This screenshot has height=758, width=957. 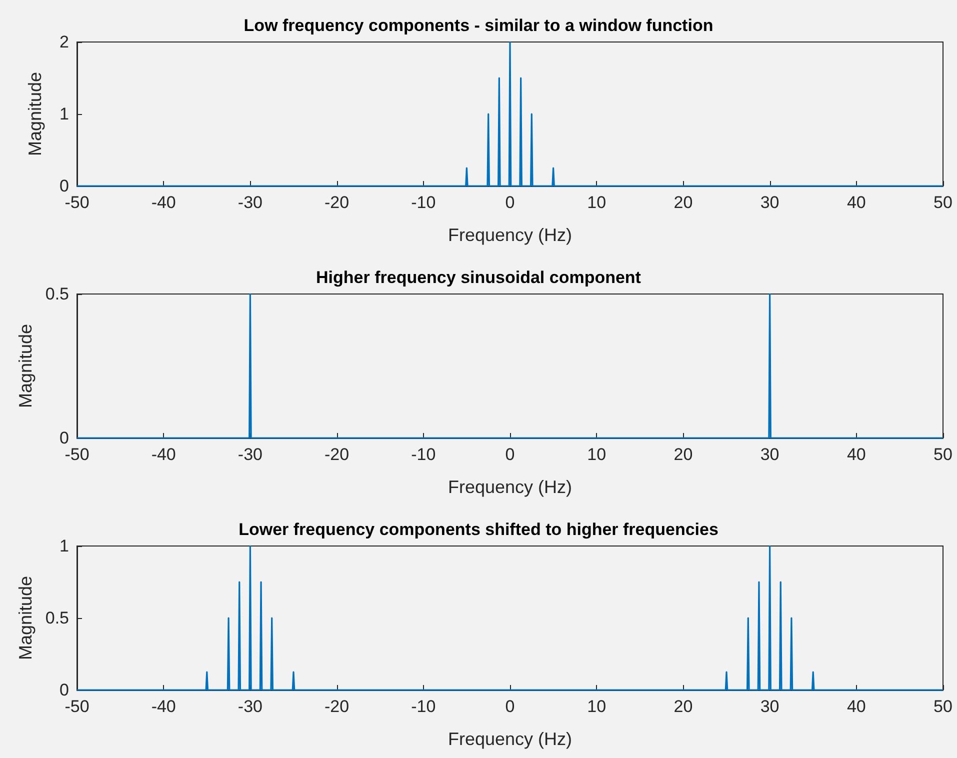 What do you see at coordinates (478, 529) in the screenshot?
I see `chart-title: Lower frequency components shifted to higher frequencies` at bounding box center [478, 529].